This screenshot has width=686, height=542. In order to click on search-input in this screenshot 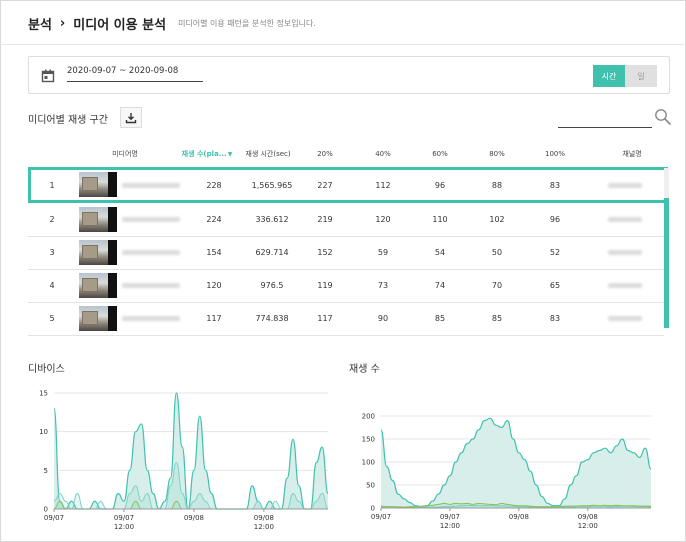, I will do `click(605, 127)`.